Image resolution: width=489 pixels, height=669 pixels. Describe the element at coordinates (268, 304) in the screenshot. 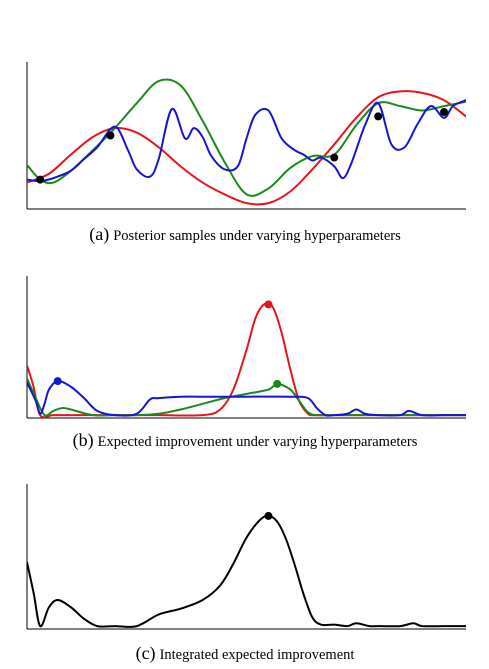

I see `panel-b-red-maximum-point` at that location.